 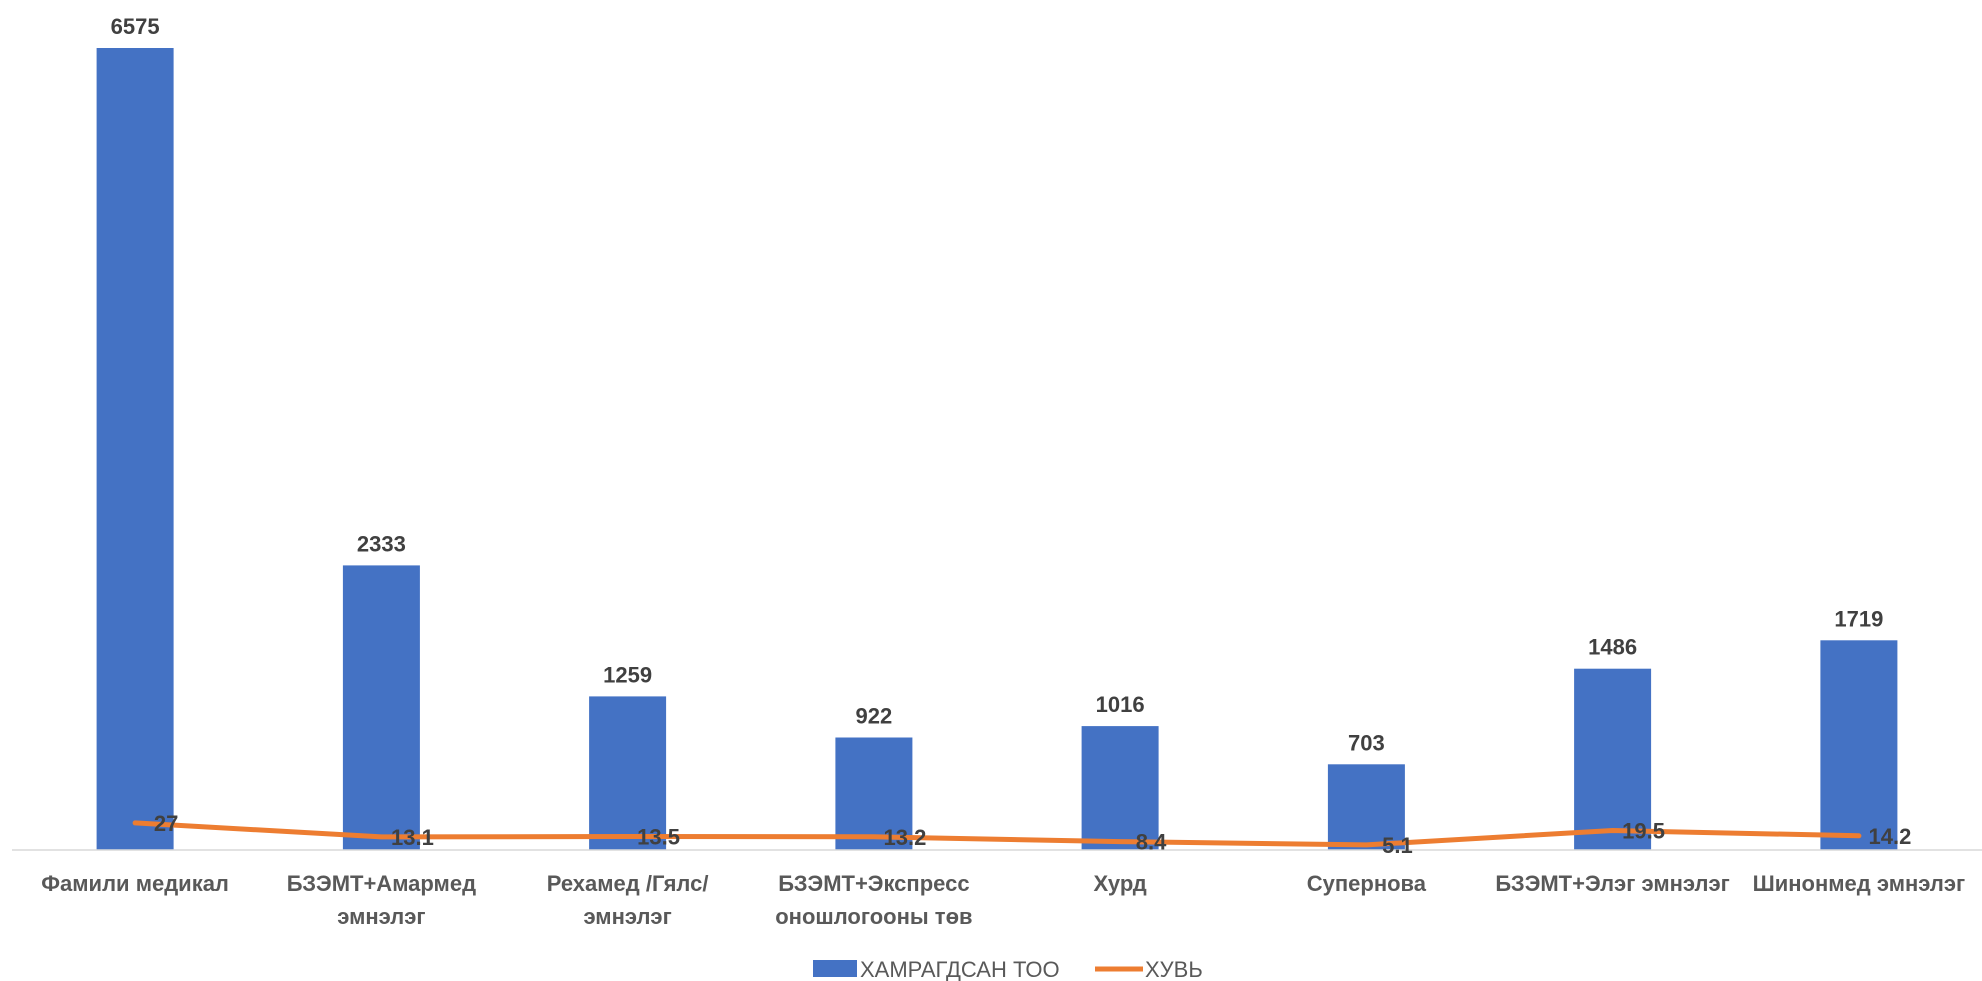 What do you see at coordinates (1643, 831) in the screenshot?
I see `line-value-label: 19.5` at bounding box center [1643, 831].